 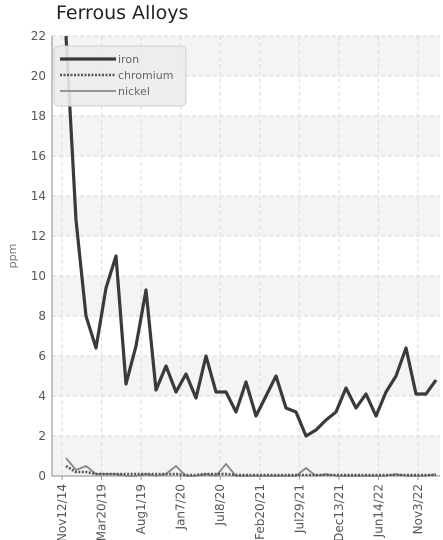 I want to click on x-tick-label: Nov3/22, so click(x=418, y=509).